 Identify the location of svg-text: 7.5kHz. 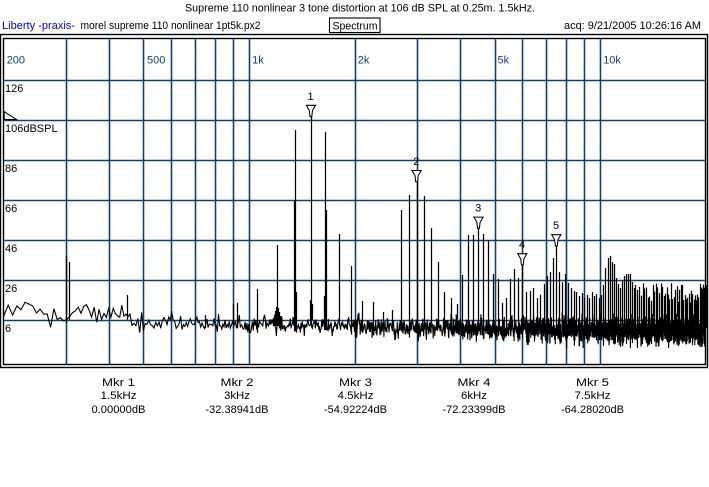
(593, 396).